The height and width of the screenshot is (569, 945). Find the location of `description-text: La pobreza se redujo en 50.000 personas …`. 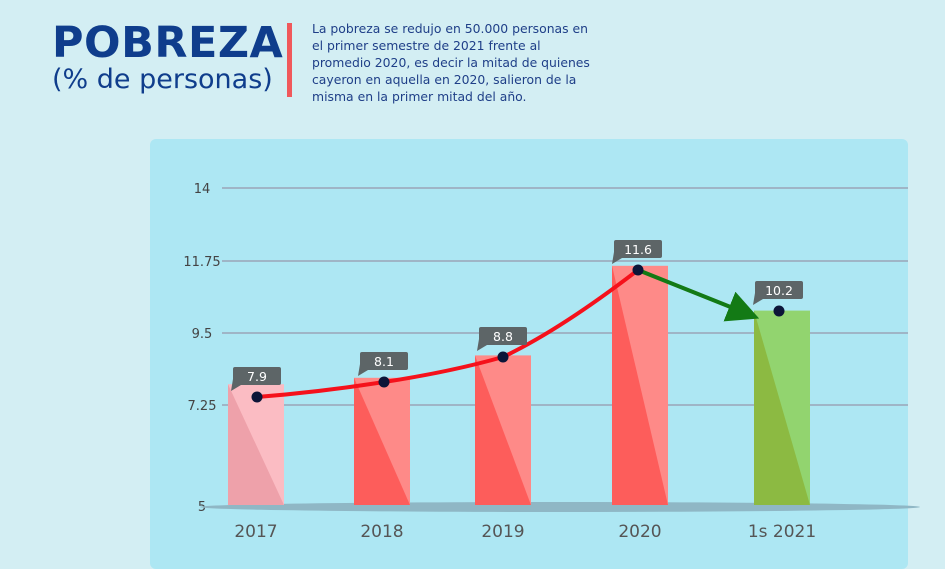

description-text: La pobreza se redujo en 50.000 personas … is located at coordinates (451, 62).